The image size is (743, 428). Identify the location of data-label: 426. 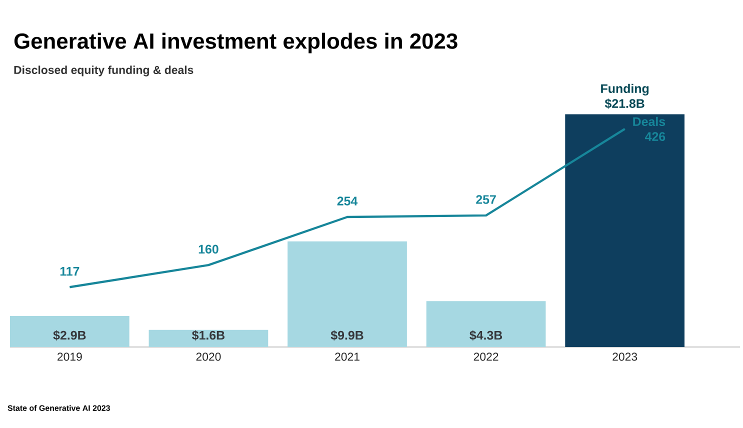
(655, 136).